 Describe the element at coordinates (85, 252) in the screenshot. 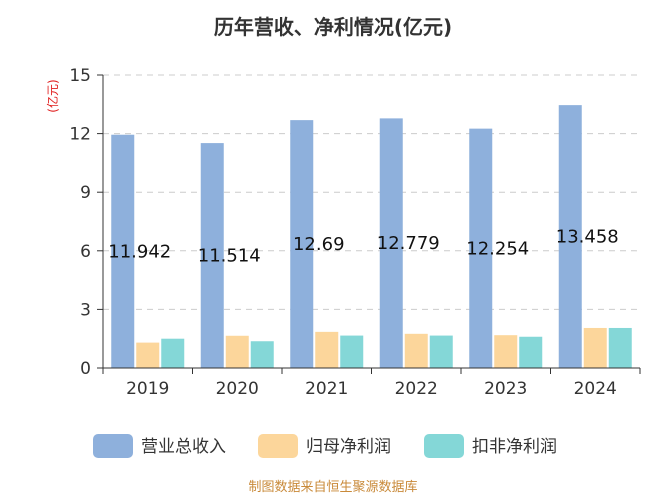

I see `y-tick-label: 6` at that location.